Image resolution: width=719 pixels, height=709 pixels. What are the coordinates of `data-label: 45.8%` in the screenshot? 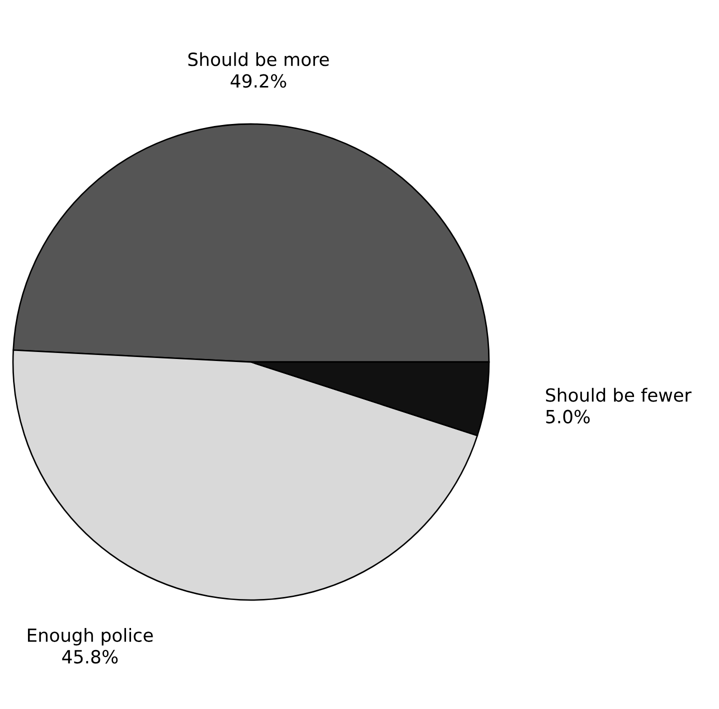 It's located at (90, 657).